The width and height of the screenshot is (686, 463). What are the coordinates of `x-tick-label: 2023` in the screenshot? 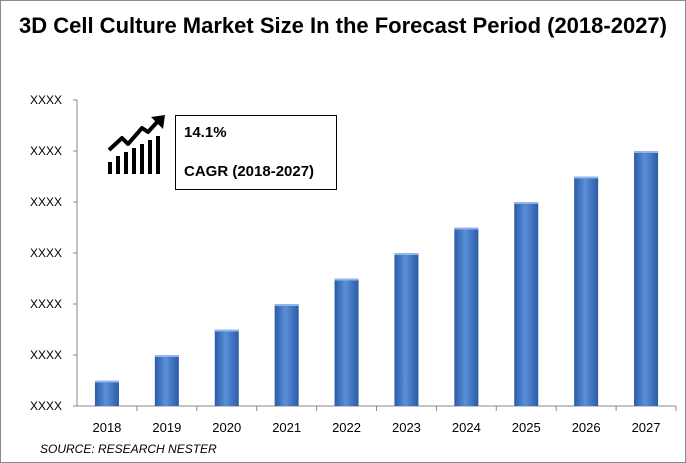 It's located at (406, 427).